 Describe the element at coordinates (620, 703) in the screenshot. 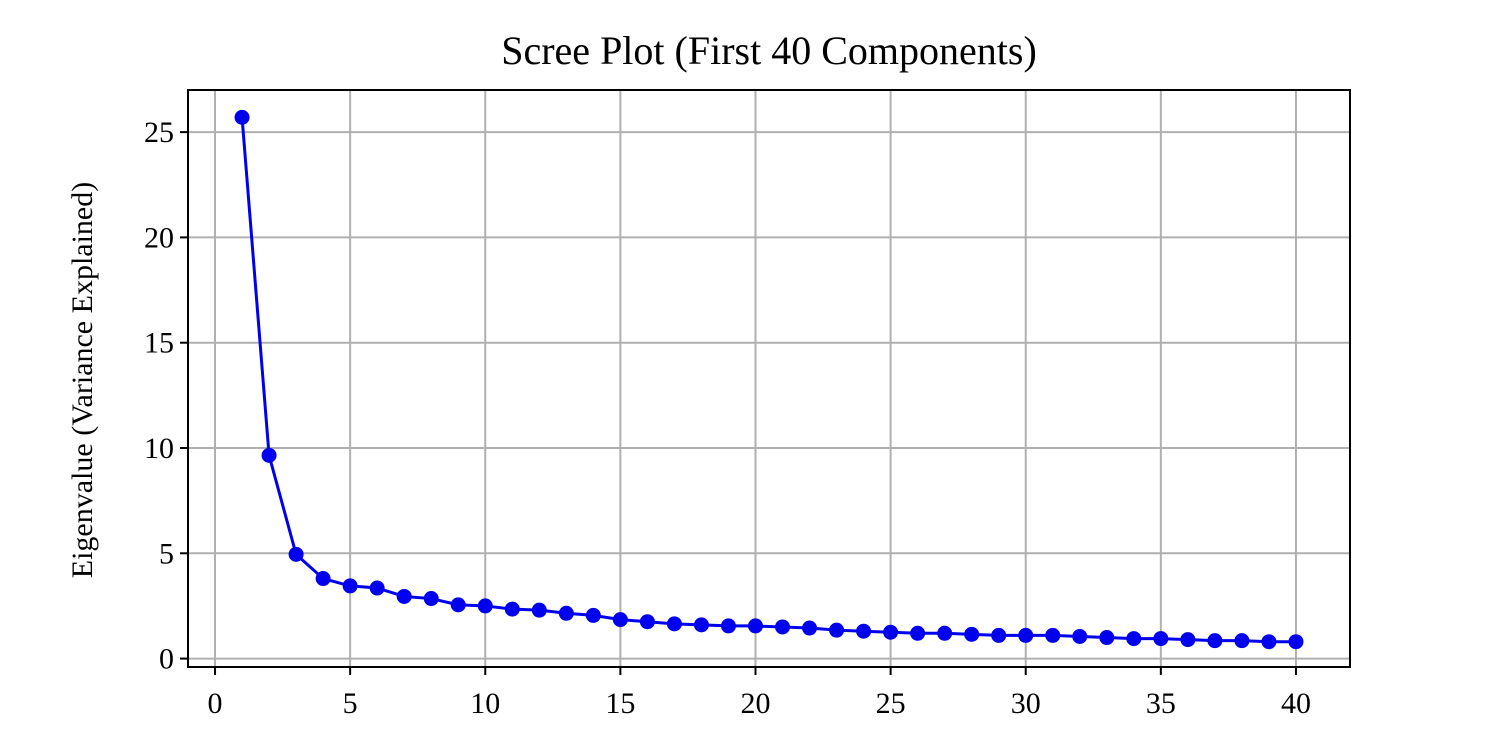

I see `x-tick-label: 15` at that location.